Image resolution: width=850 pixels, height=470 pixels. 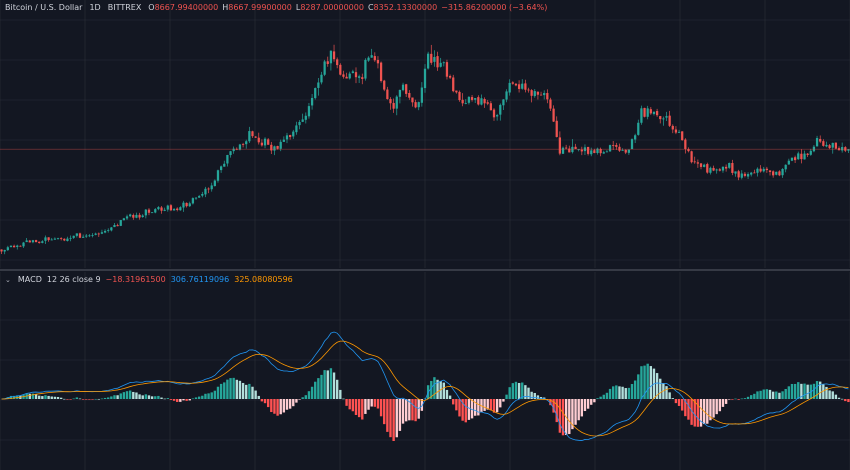 What do you see at coordinates (494, 7) in the screenshot?
I see `price-change: −315.86200000 (−3.64%)` at bounding box center [494, 7].